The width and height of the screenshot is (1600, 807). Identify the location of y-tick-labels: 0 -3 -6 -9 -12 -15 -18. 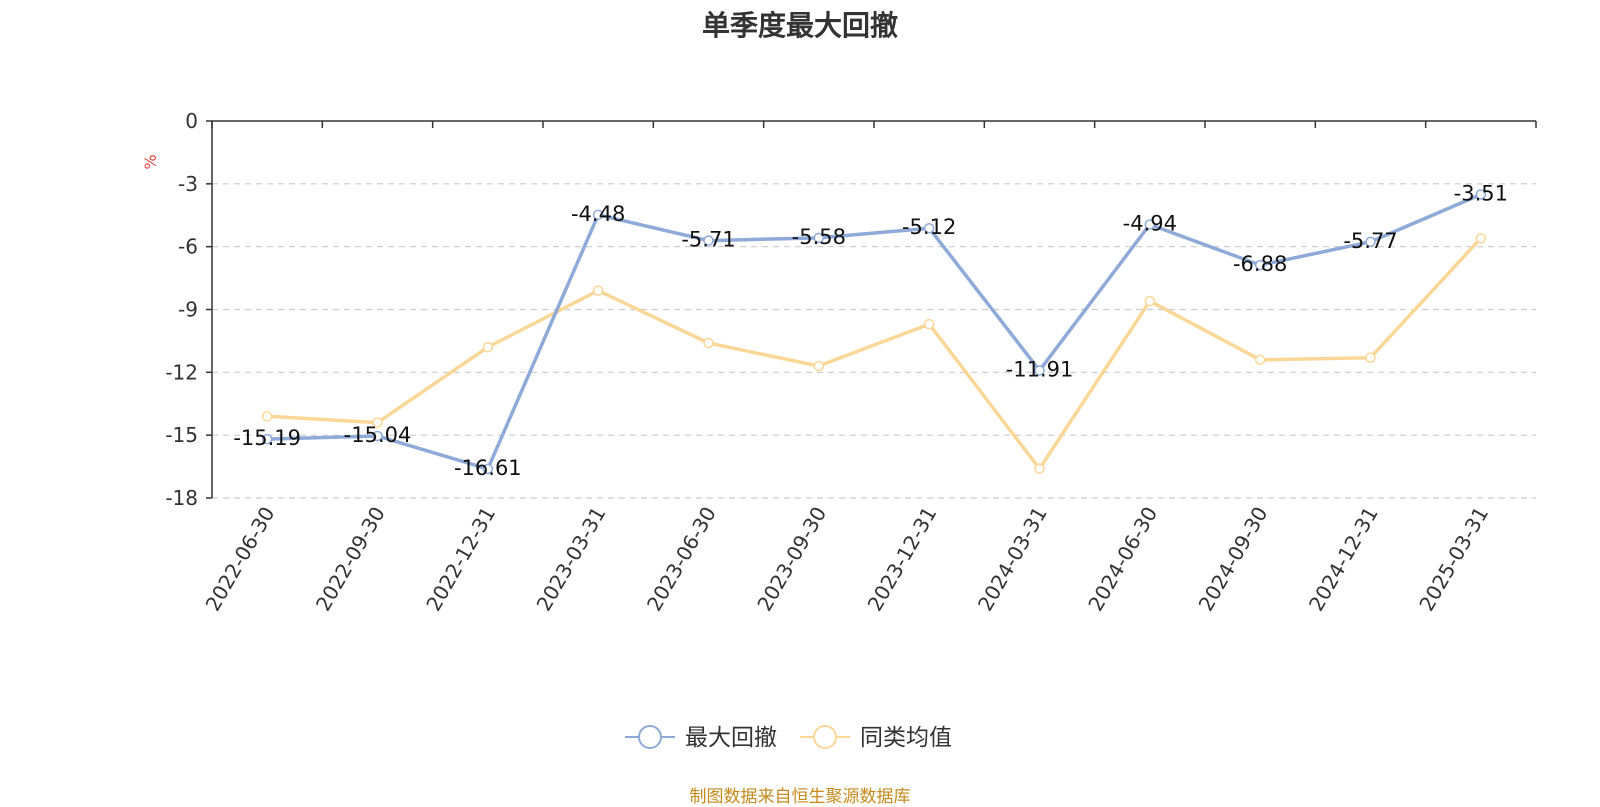
(181, 309).